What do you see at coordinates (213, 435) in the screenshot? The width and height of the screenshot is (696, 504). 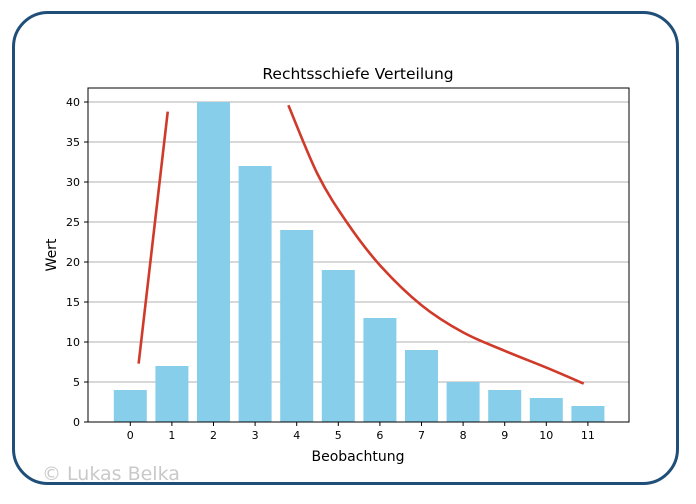 I see `x-tick-label: 2` at bounding box center [213, 435].